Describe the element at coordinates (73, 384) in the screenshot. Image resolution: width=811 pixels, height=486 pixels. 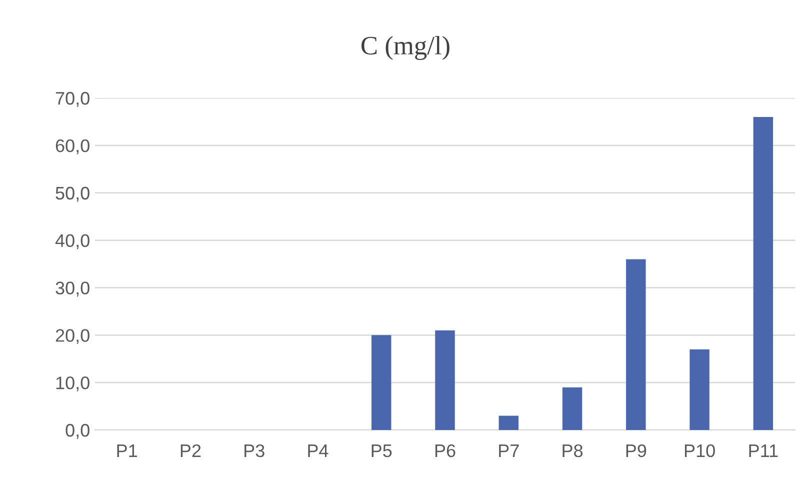
I see `y-tick-label: 10,0` at that location.